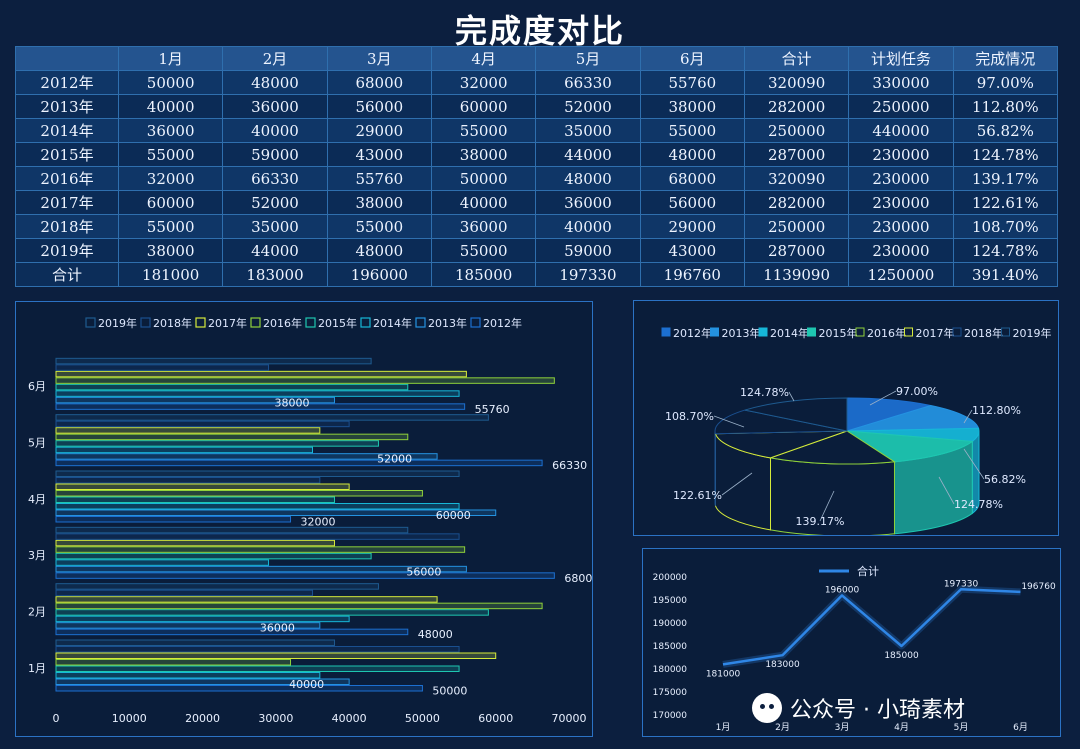  Describe the element at coordinates (935, 333) in the screenshot. I see `legend-entry: 2017年` at that location.